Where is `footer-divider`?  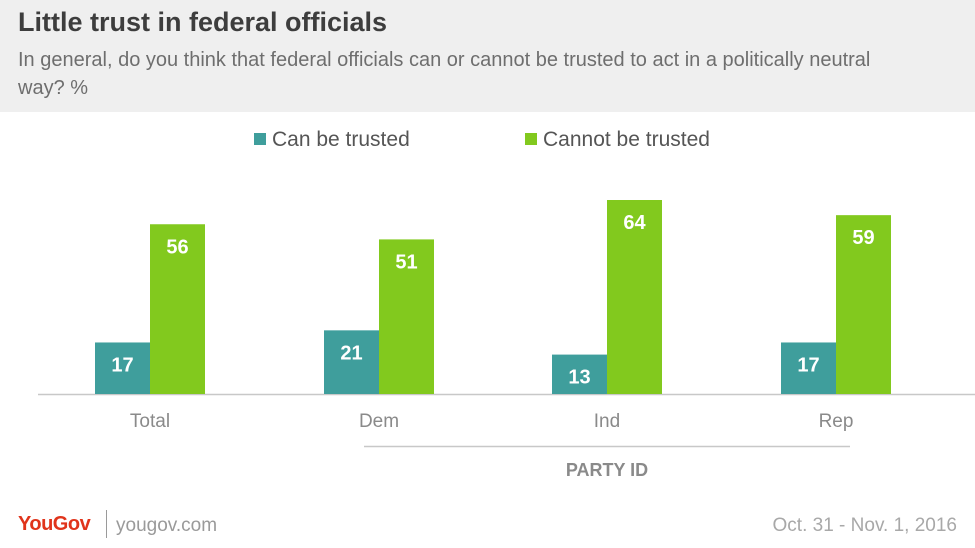 footer-divider is located at coordinates (106, 524).